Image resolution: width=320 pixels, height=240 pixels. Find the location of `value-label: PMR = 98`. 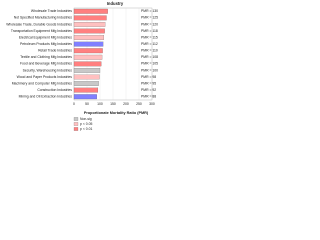

value-label: PMR = 98 is located at coordinates (148, 77).